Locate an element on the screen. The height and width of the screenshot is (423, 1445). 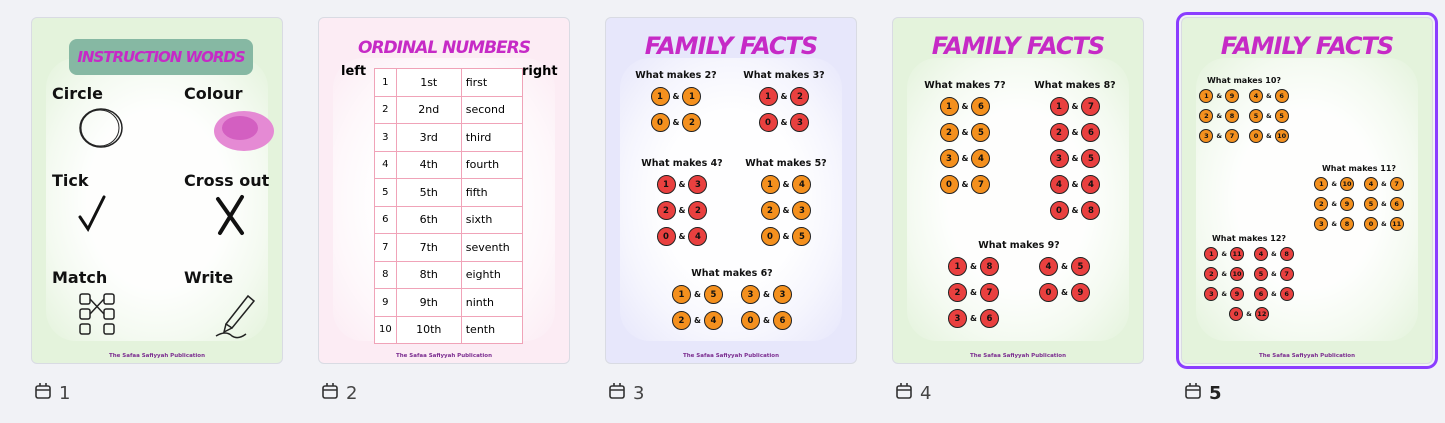
number-pair: 0 & 10 is located at coordinates (1269, 136).